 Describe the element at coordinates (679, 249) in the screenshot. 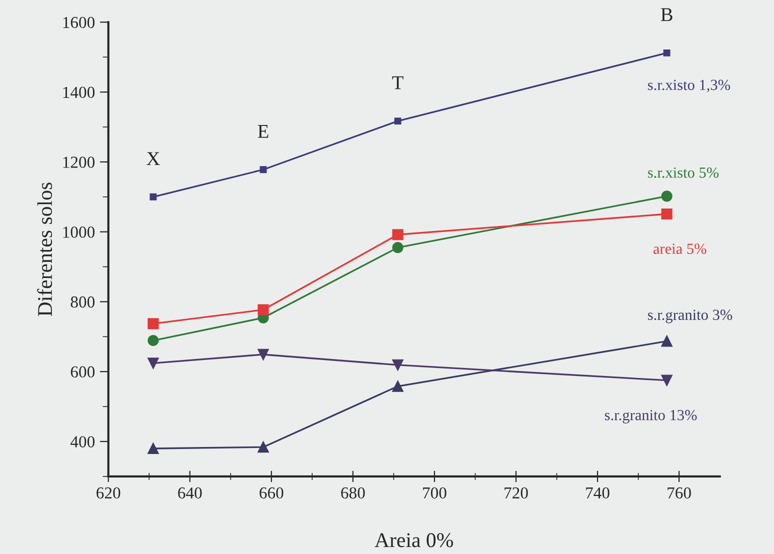

I see `series-label: areia 5%` at that location.